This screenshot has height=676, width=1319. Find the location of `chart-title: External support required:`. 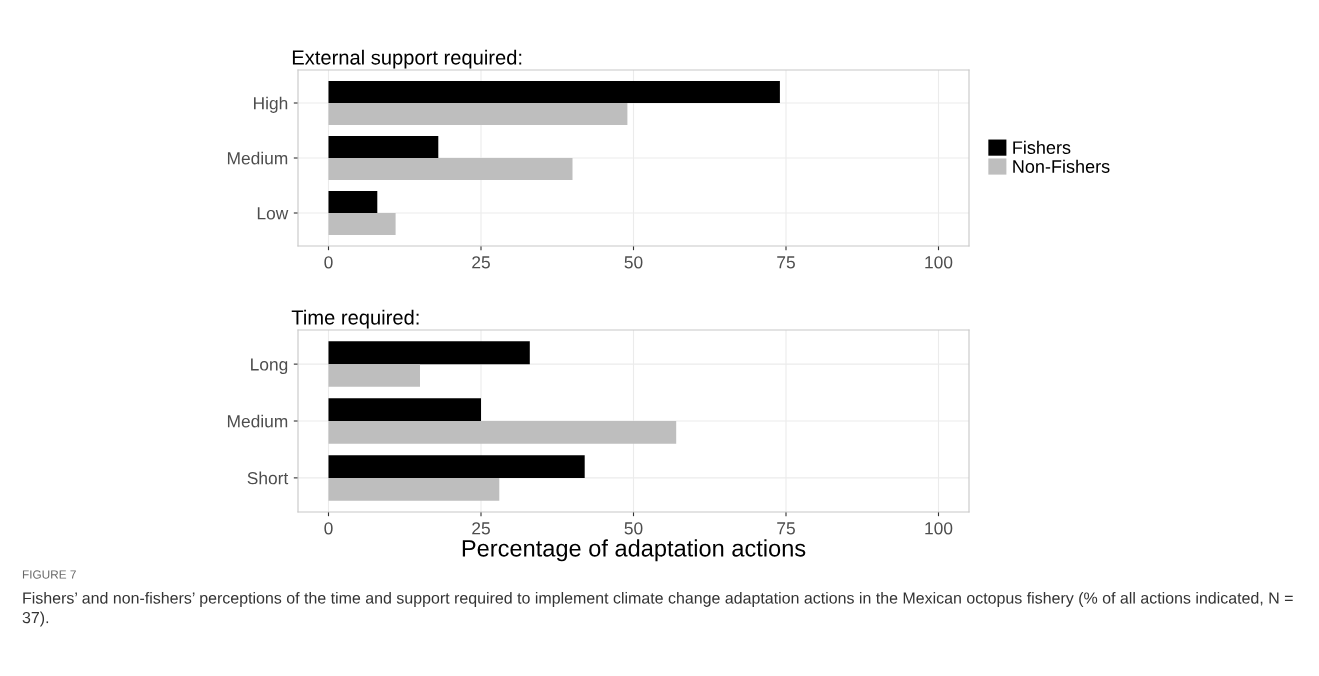

chart-title: External support required: is located at coordinates (407, 59).